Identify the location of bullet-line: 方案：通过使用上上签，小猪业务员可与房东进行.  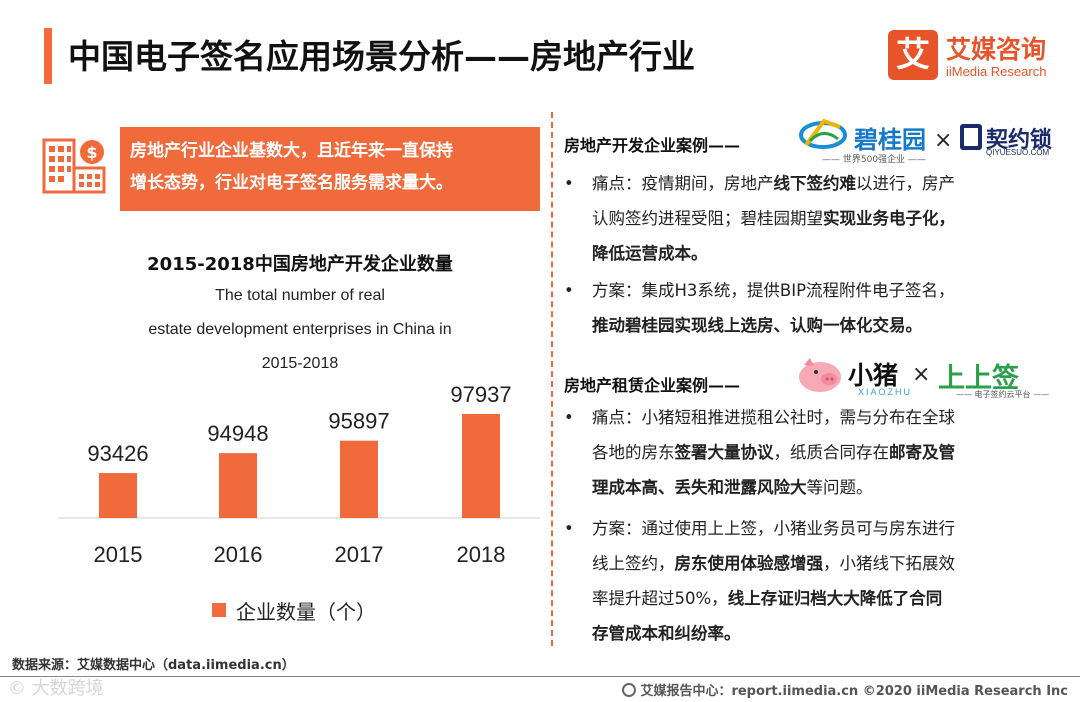
(827, 528).